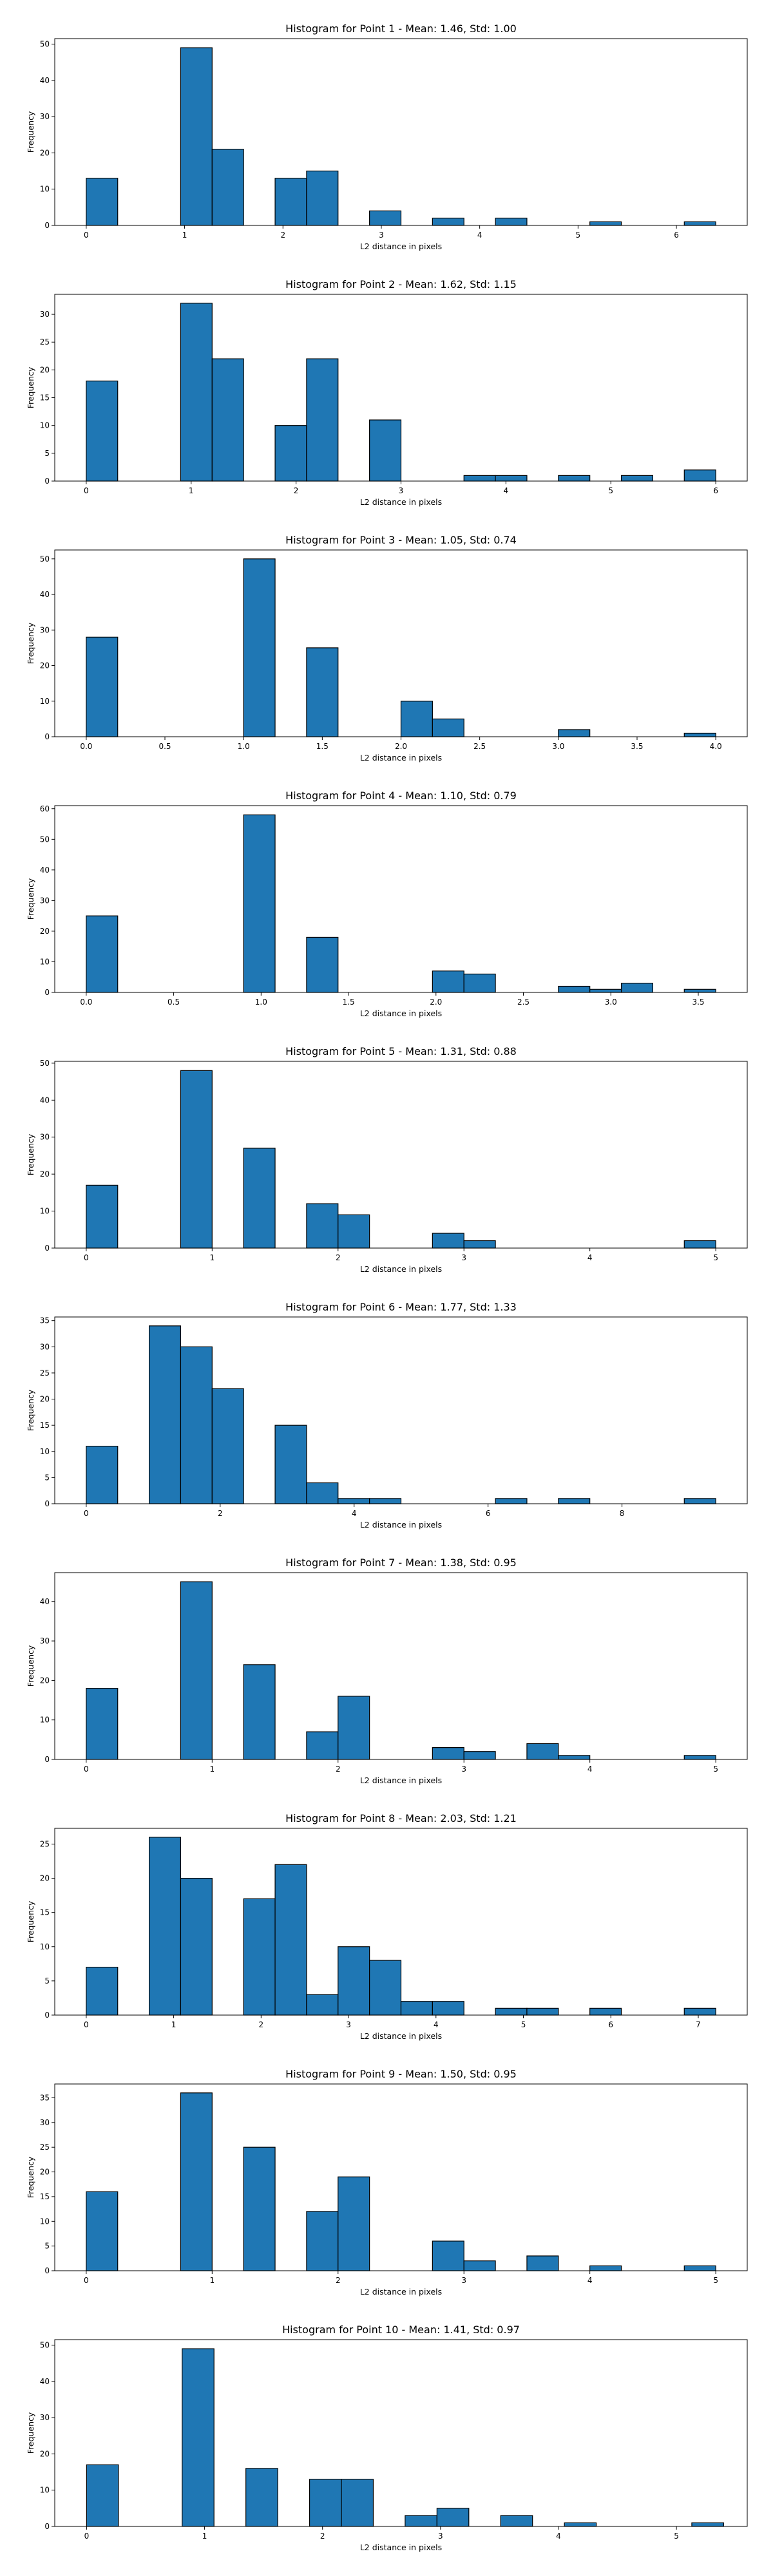  Describe the element at coordinates (45, 2196) in the screenshot. I see `y-tick-label: 15` at that location.